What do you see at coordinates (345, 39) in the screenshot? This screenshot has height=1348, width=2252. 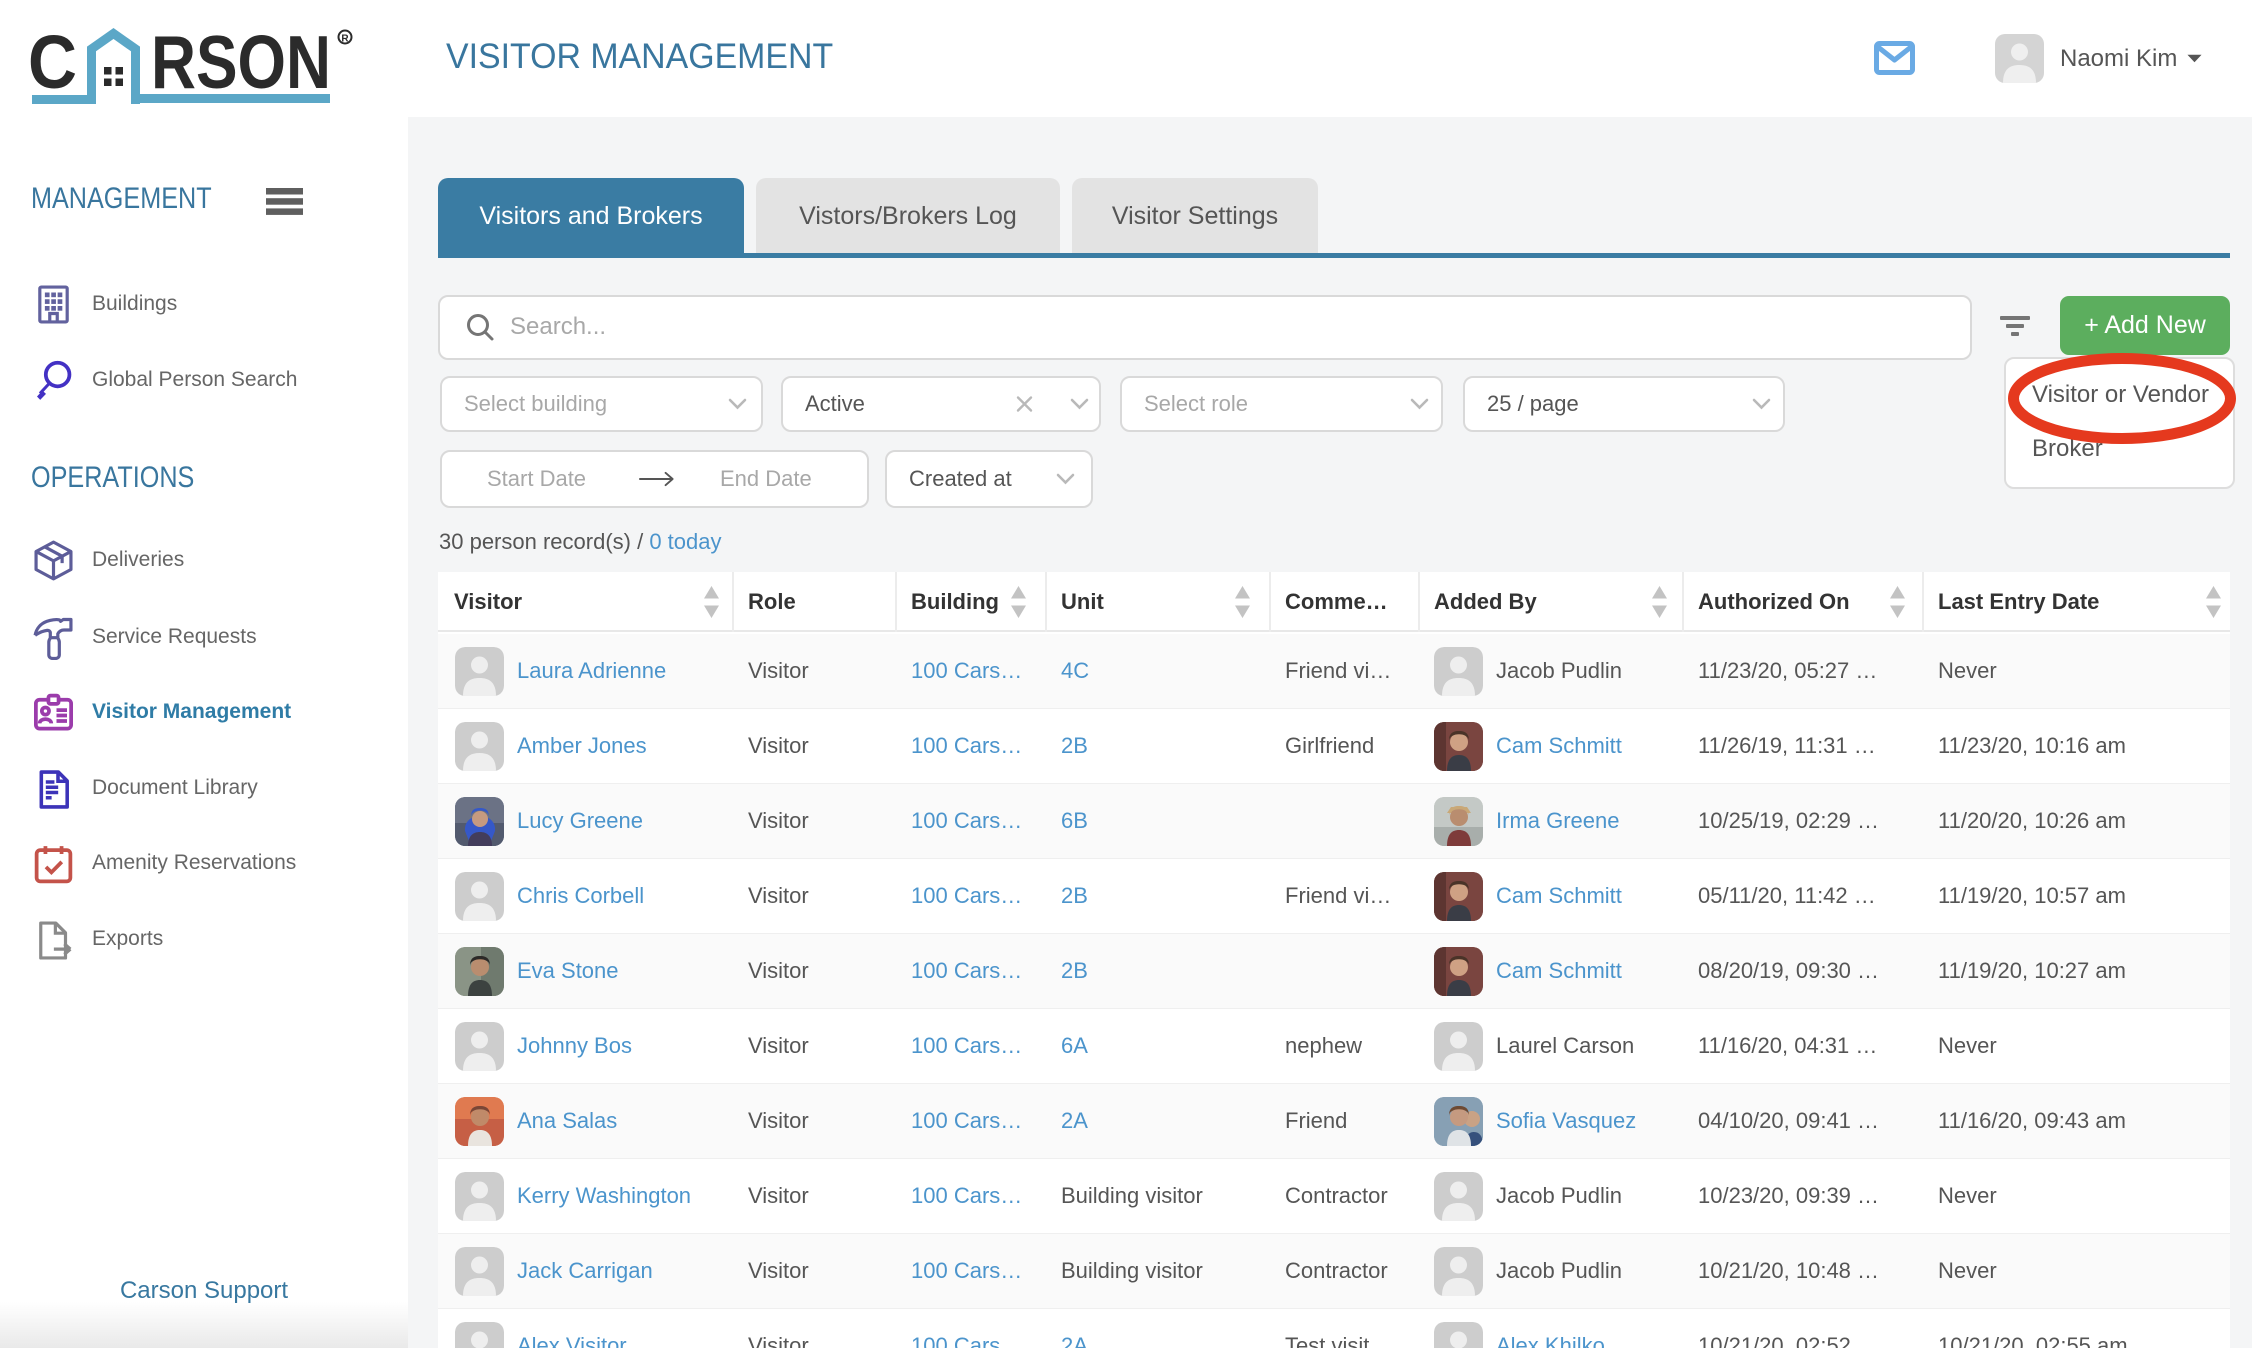 I see `svg-text: R` at bounding box center [345, 39].